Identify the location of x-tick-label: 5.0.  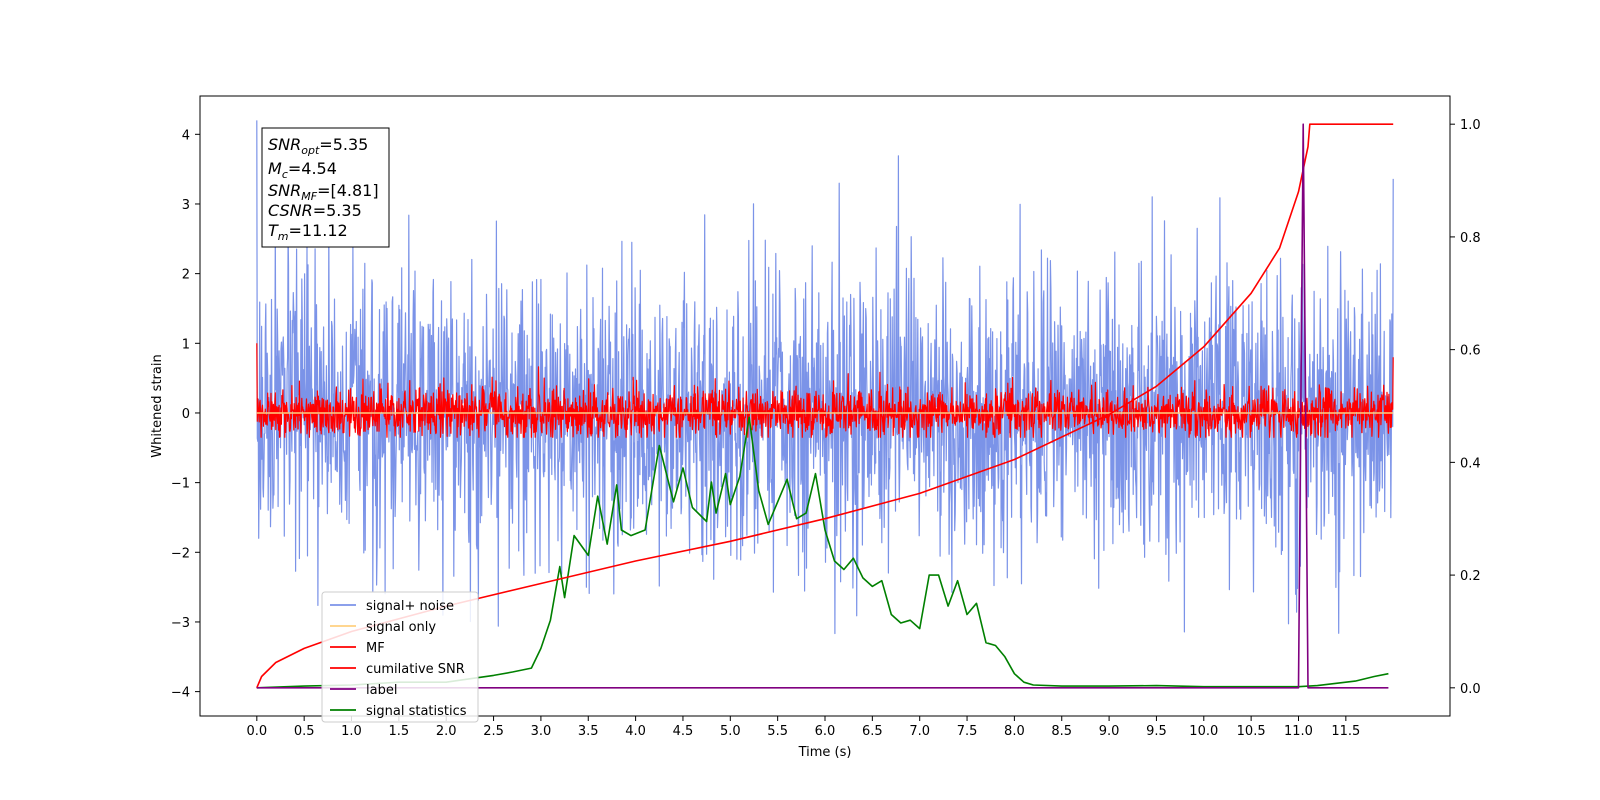
(730, 731).